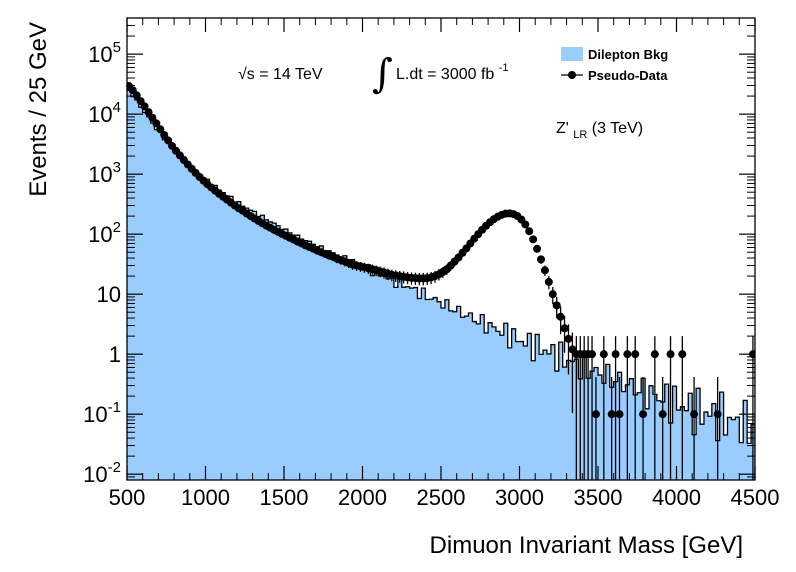  What do you see at coordinates (614, 65) in the screenshot?
I see `legend: Dilepton Bkg Pseudo-Data` at bounding box center [614, 65].